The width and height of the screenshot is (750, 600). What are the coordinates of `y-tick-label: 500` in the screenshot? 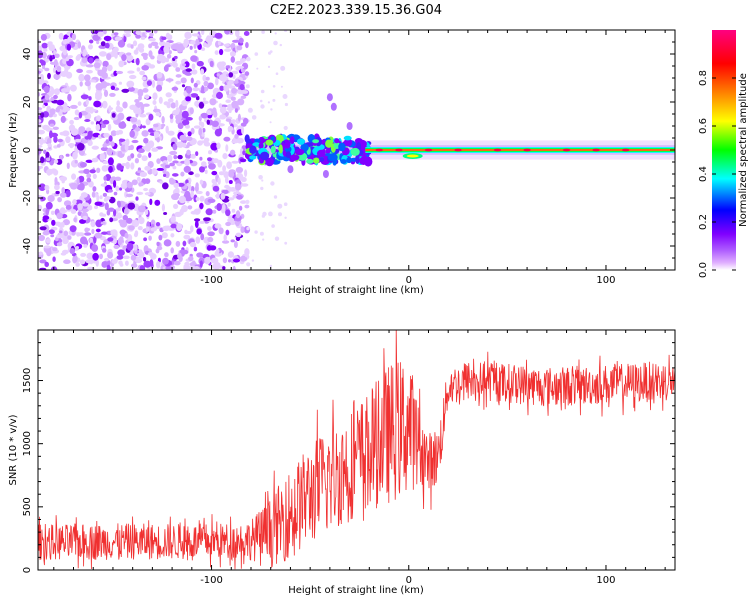 It's located at (27, 506).